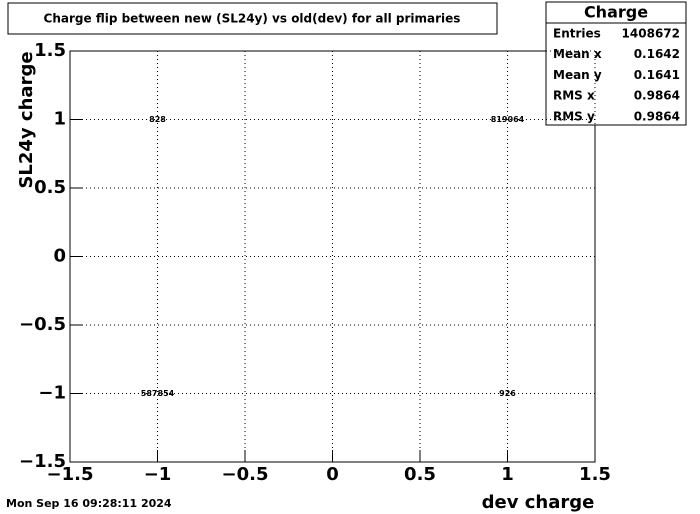 This screenshot has width=700, height=514. I want to click on y-tick-label: 0.5, so click(50, 187).